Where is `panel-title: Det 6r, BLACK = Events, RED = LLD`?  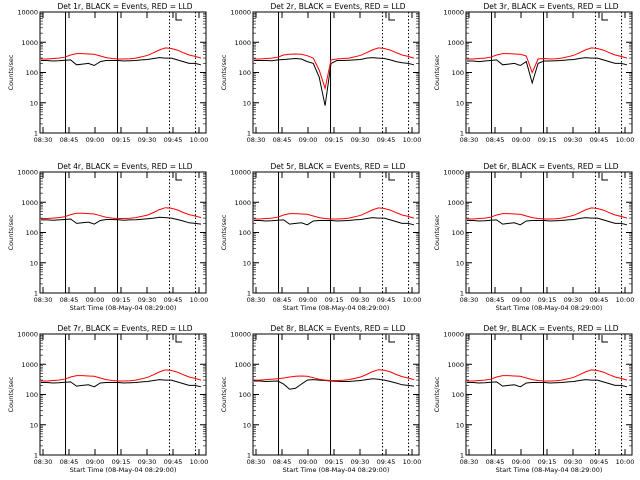 panel-title: Det 6r, BLACK = Events, RED = LLD is located at coordinates (550, 166).